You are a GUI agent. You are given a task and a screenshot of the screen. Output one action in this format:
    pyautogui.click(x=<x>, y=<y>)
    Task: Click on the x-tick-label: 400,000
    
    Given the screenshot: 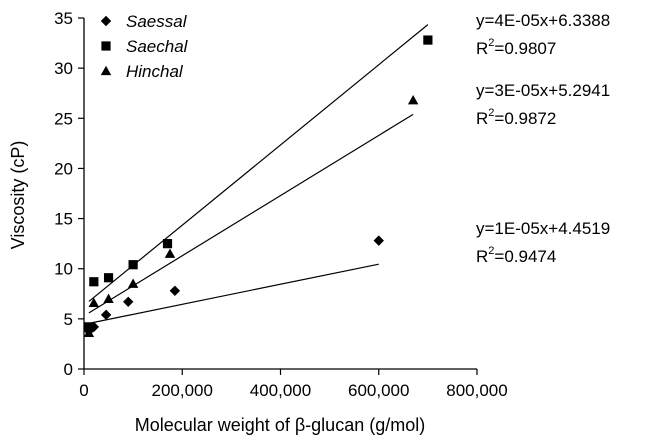 What is the action you would take?
    pyautogui.click(x=280, y=390)
    